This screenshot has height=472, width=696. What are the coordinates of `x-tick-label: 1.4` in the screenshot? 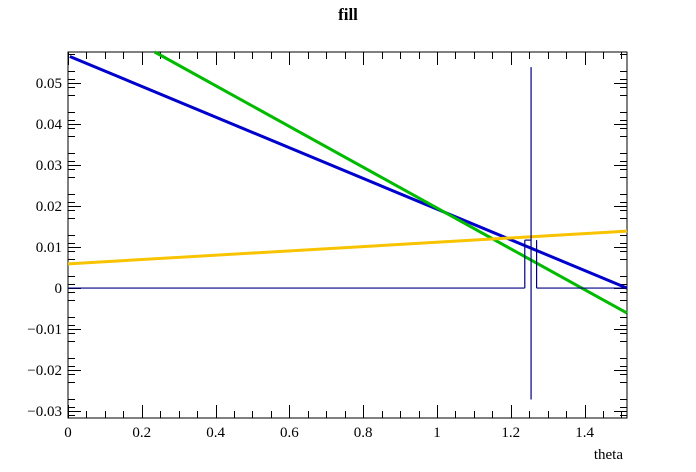 It's located at (584, 433).